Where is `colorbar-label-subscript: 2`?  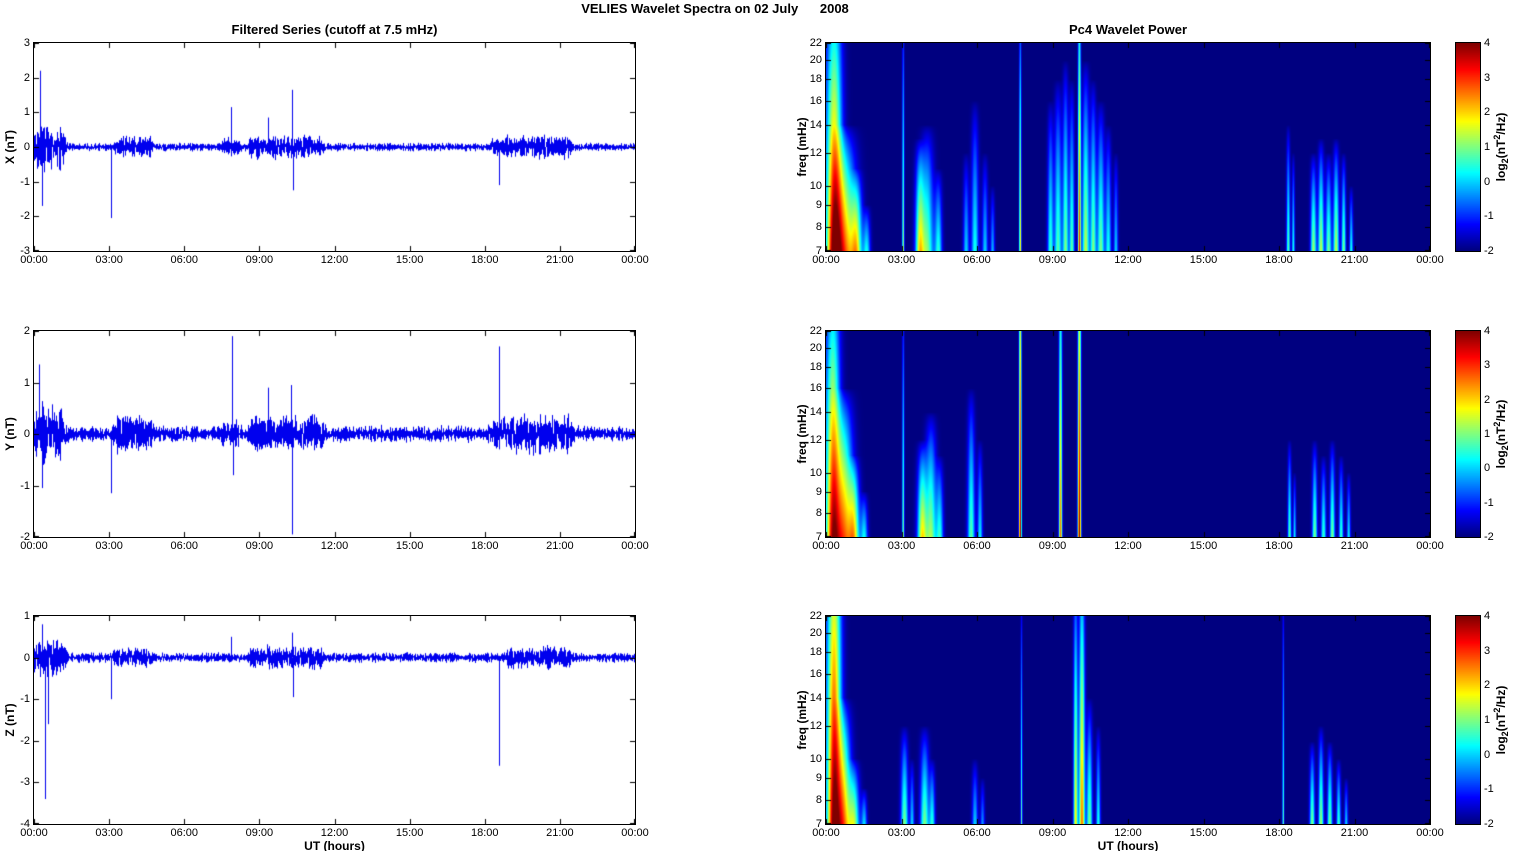 colorbar-label-subscript: 2 is located at coordinates (1505, 734).